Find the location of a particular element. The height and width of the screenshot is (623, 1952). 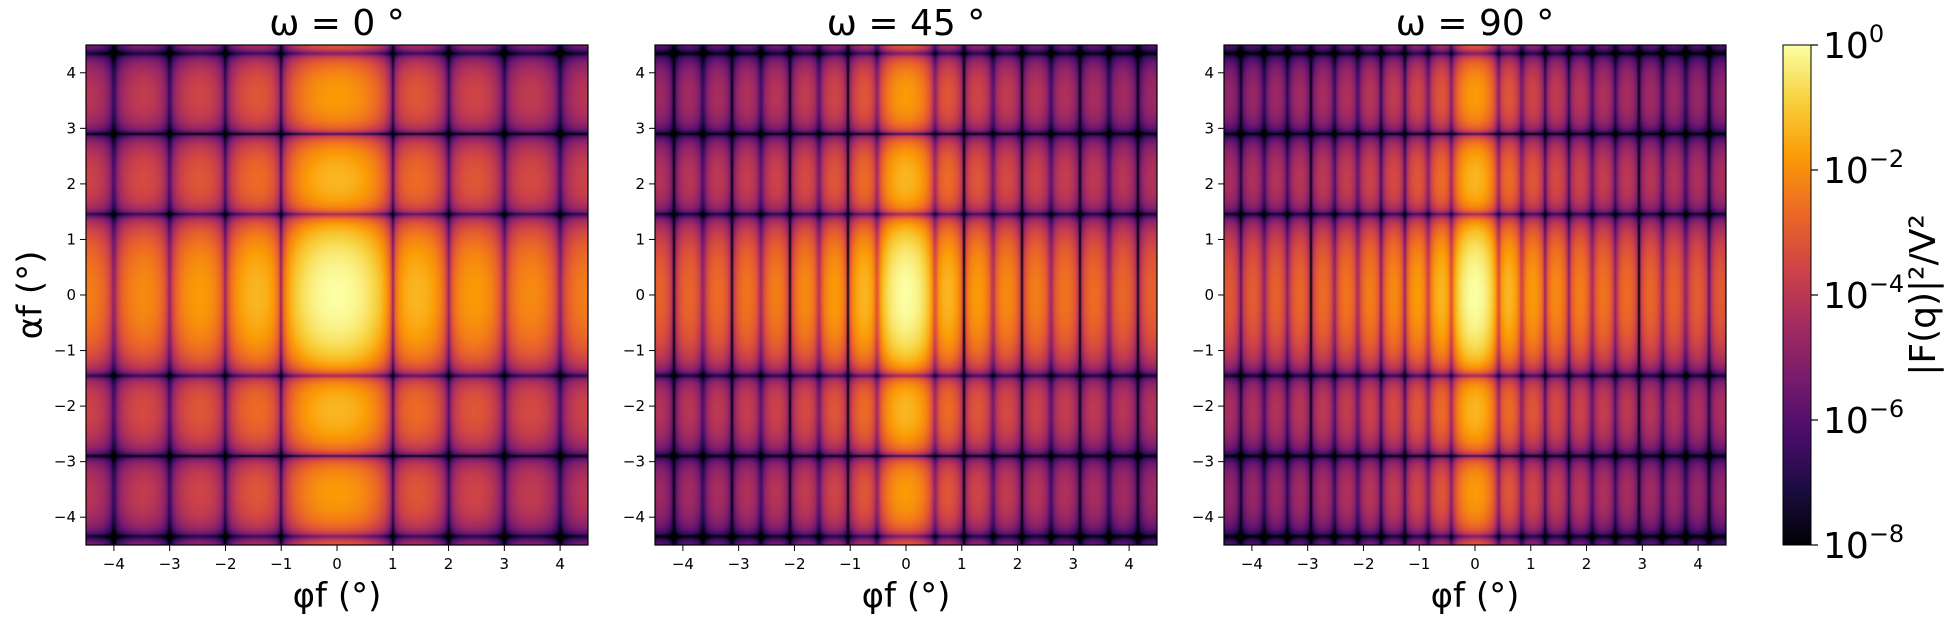

colorbar-tick-label: 10⁻⁴ is located at coordinates (1863, 293).